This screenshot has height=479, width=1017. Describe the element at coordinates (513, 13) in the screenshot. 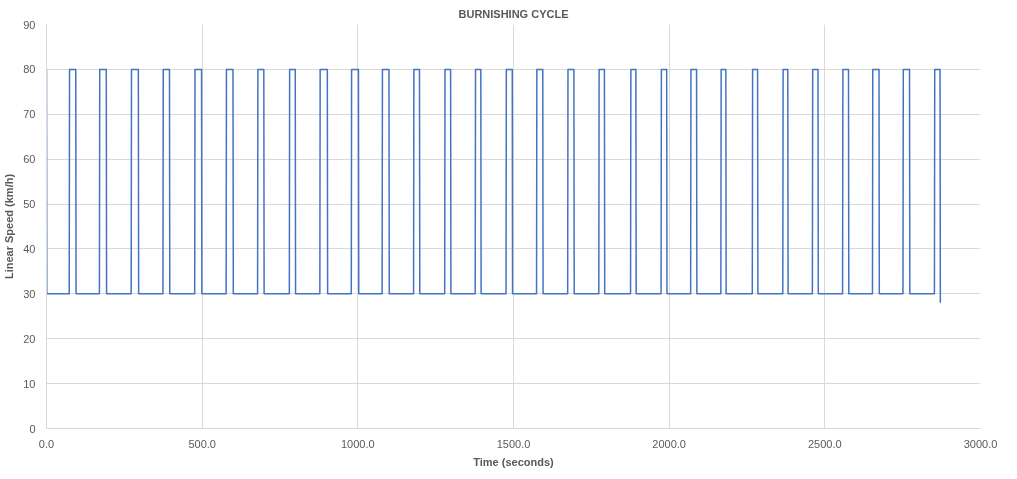

I see `chart-title: BURNISHING CYCLE` at that location.